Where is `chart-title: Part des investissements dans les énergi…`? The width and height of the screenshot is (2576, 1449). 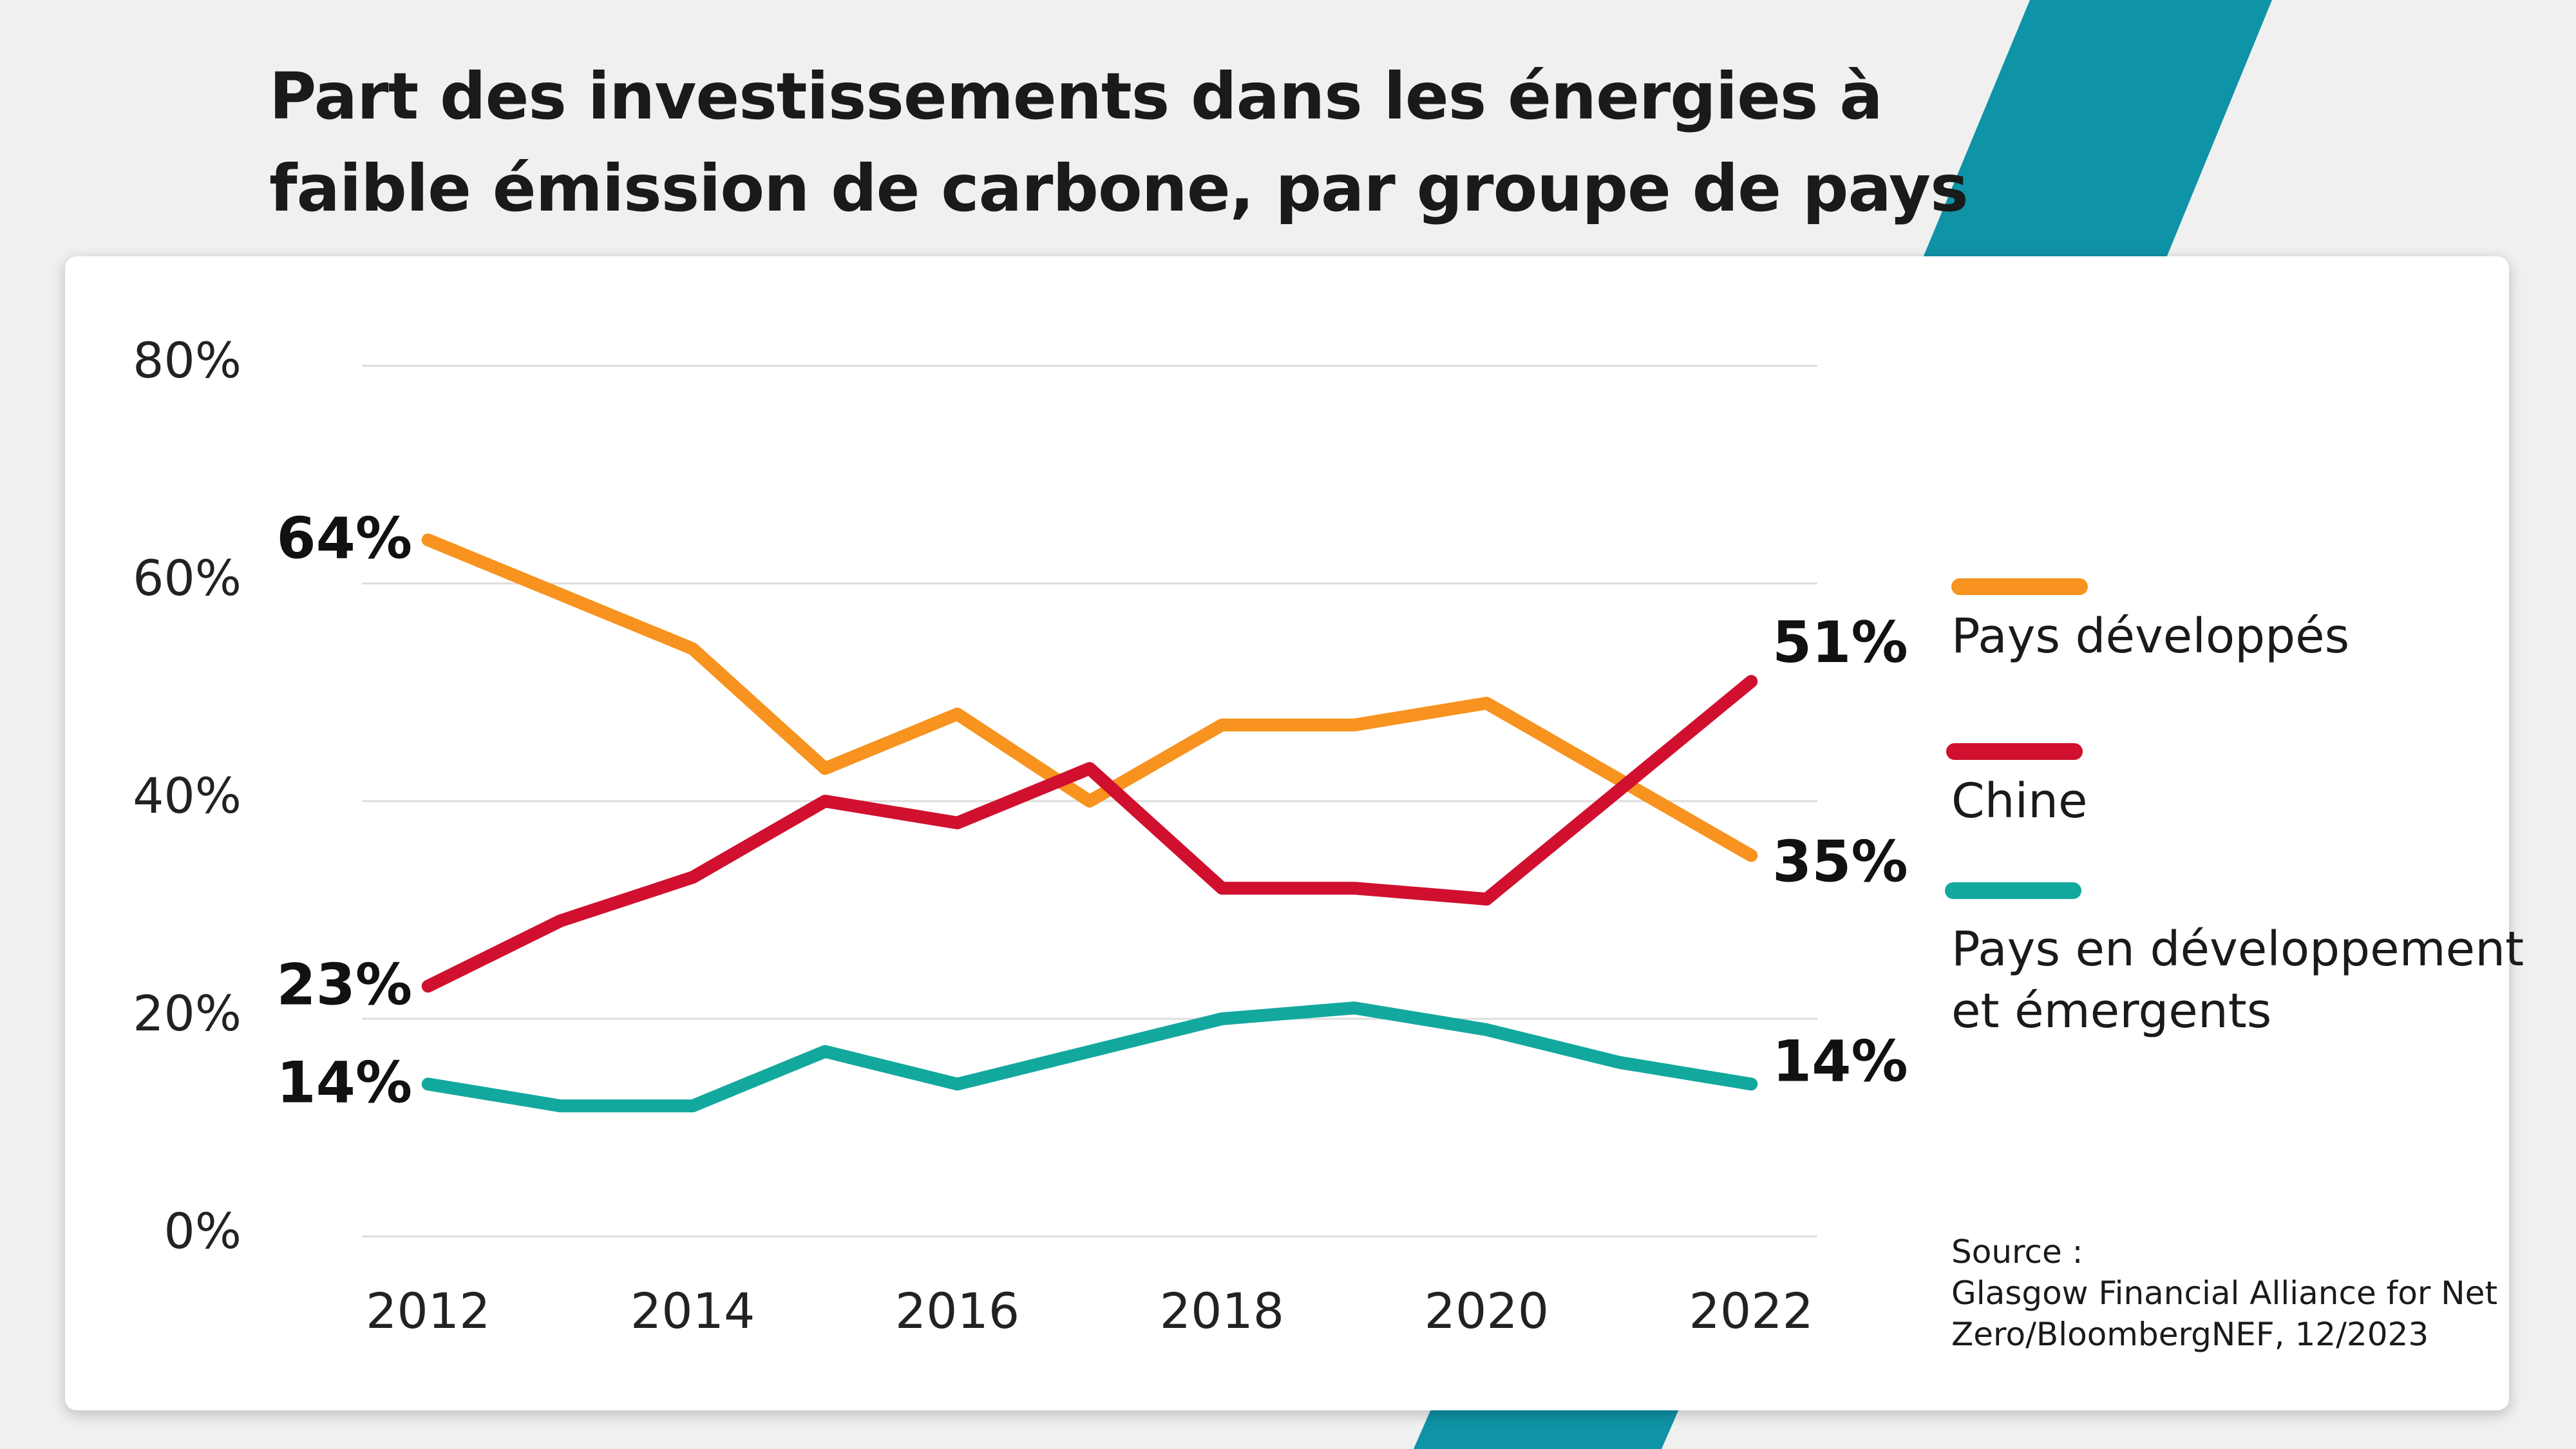 chart-title: Part des investissements dans les énergi… is located at coordinates (1119, 143).